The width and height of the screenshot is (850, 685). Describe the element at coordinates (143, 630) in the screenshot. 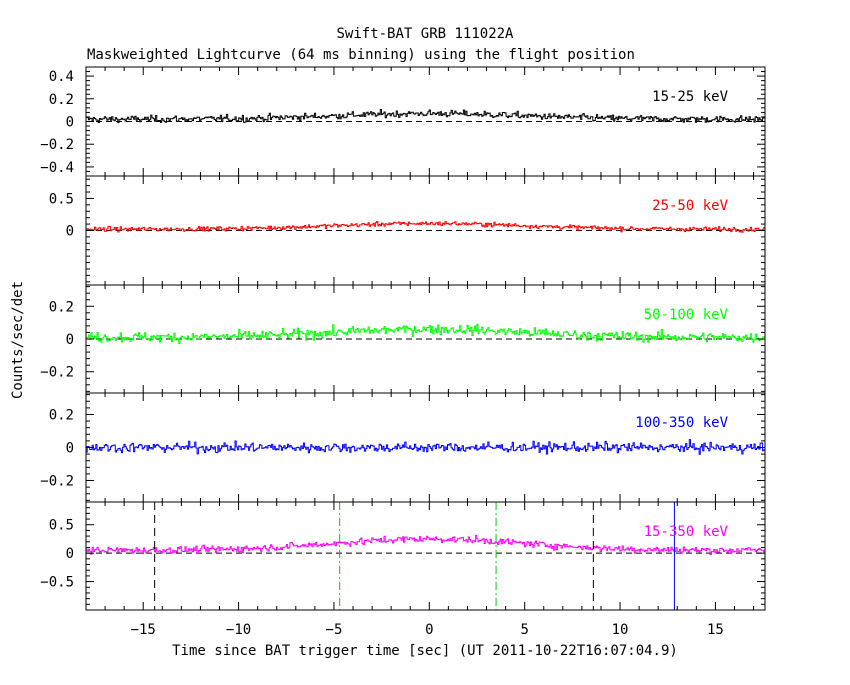

I see `x-tick-label: −15` at that location.